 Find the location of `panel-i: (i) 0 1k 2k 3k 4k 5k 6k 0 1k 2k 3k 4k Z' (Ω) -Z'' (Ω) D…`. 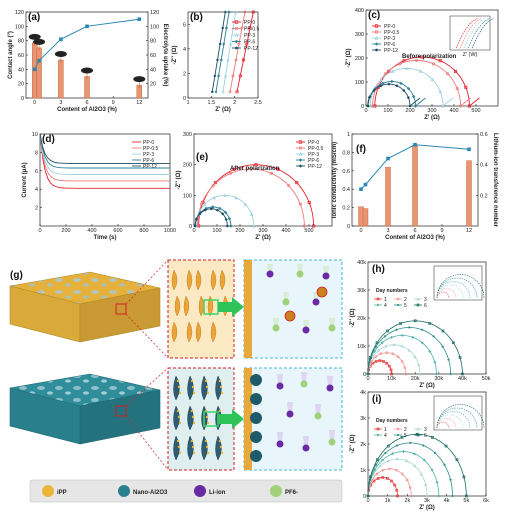

panel-i: (i) 0 1k 2k 3k 4k 5k 6k 0 1k 2k 3k 4k Z' (Ω) -Z'' (Ω) D… is located at coordinates (419, 450).